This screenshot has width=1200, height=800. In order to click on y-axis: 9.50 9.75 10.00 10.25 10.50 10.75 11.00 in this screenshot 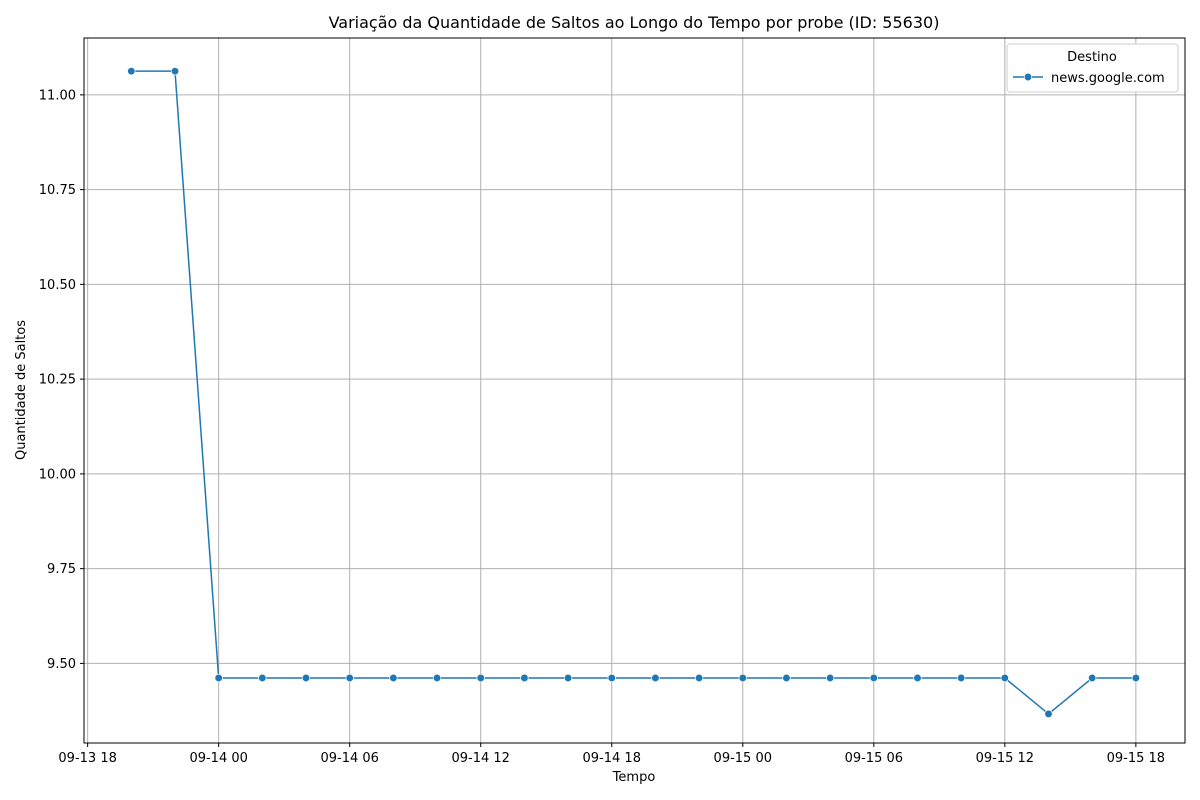, I will do `click(61, 380)`.